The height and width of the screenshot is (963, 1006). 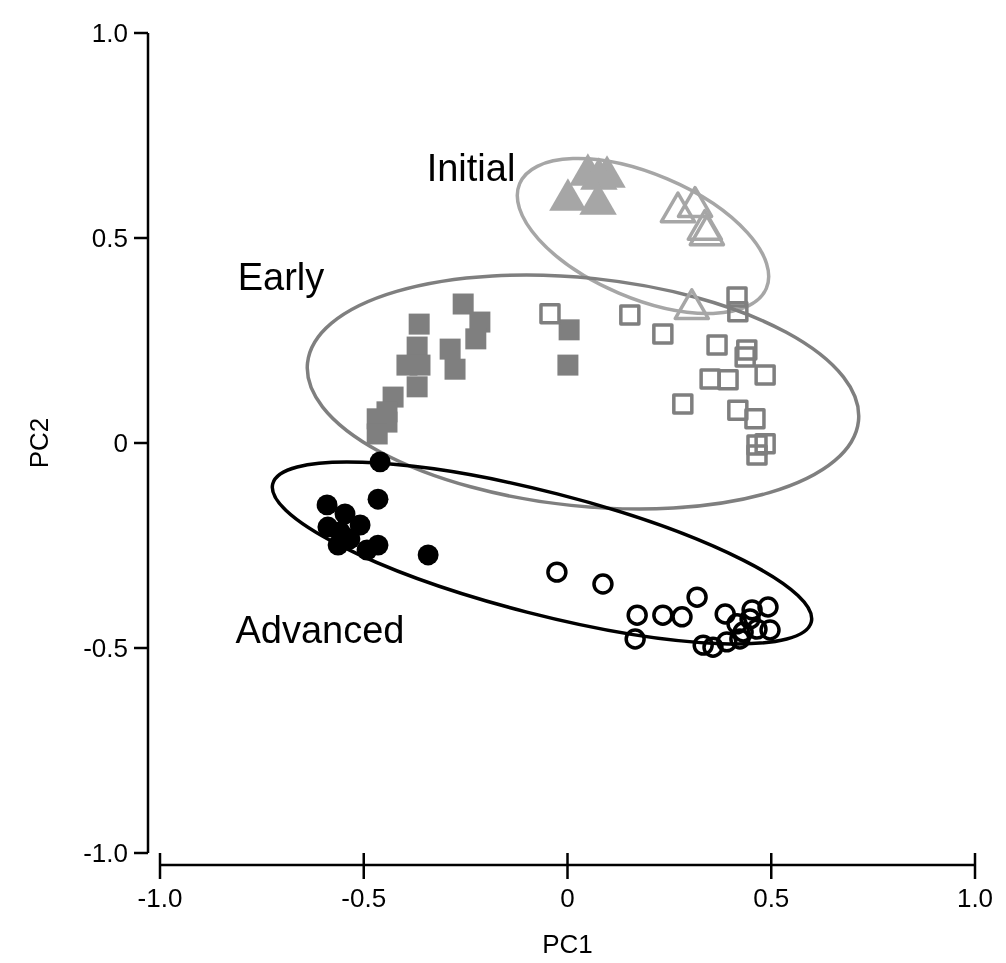 What do you see at coordinates (105, 853) in the screenshot?
I see `y-tick-label: -1.0` at bounding box center [105, 853].